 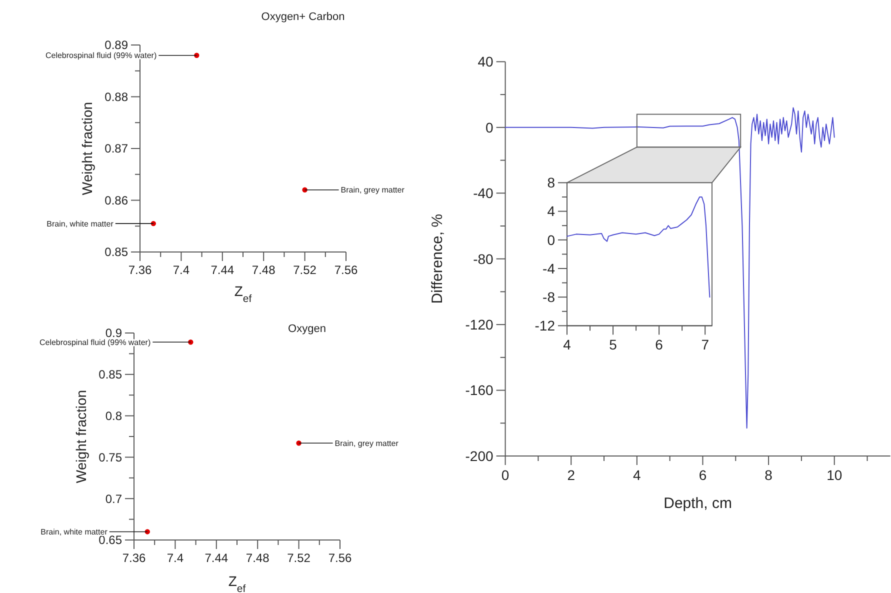 What do you see at coordinates (483, 258) in the screenshot?
I see `y-tick-label: -80` at bounding box center [483, 258].